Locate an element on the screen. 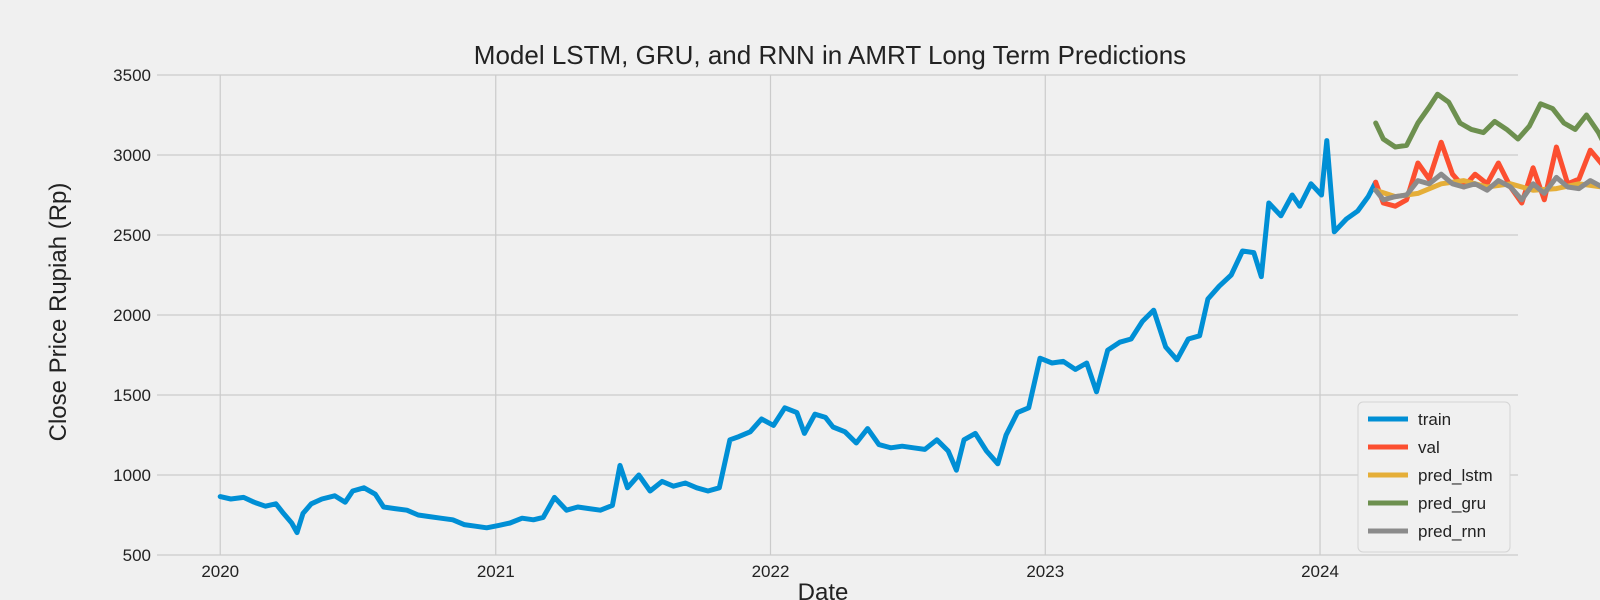 This screenshot has width=1600, height=600. x-tick-label: 2024 is located at coordinates (1320, 571).